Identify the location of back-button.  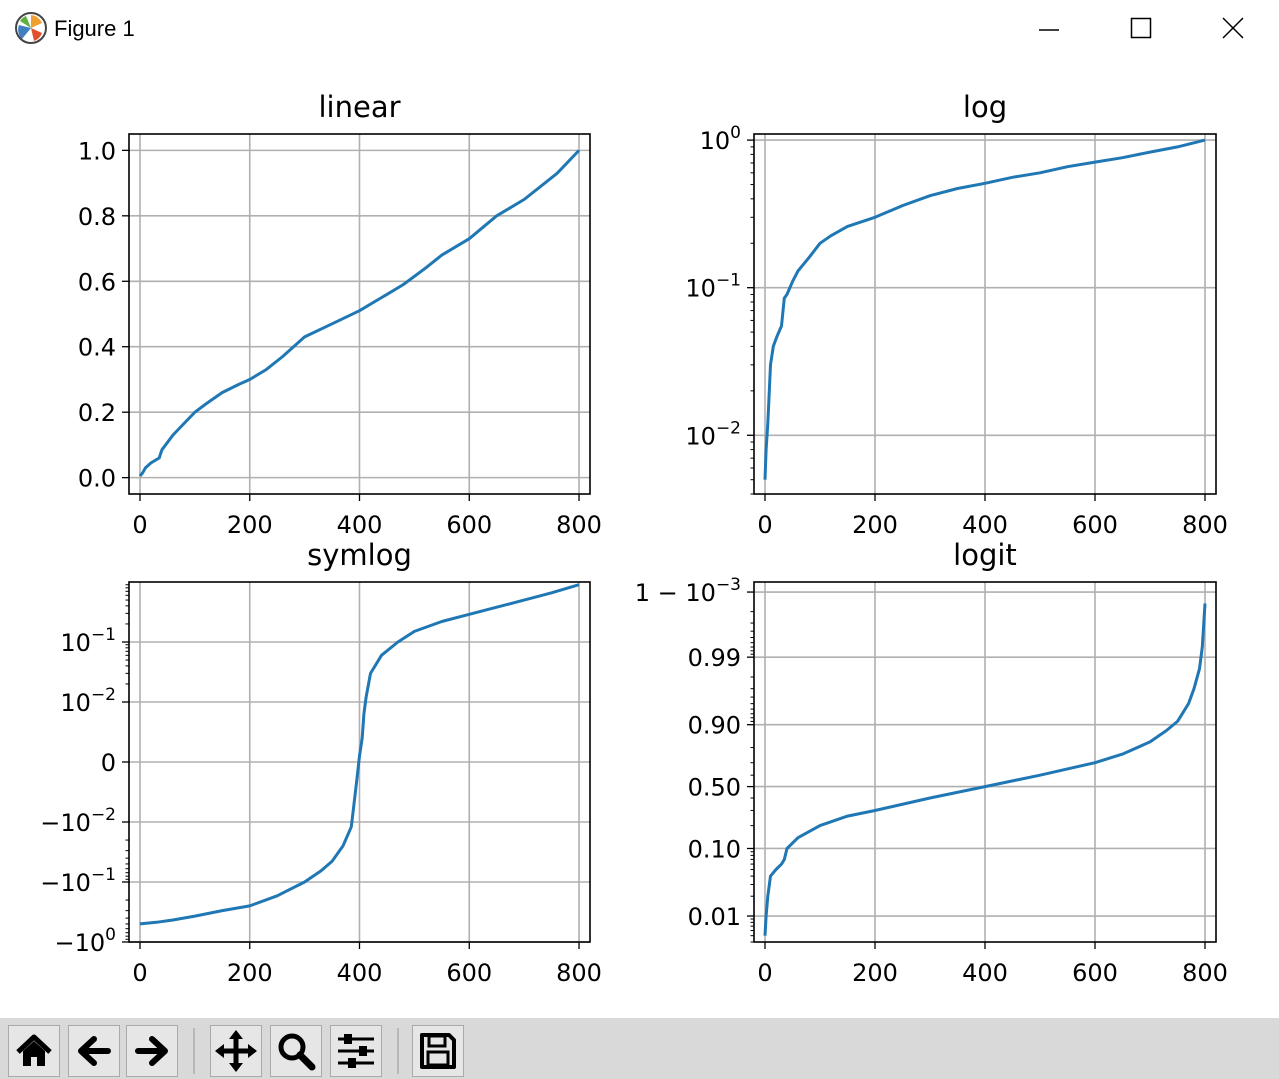
(94, 1051).